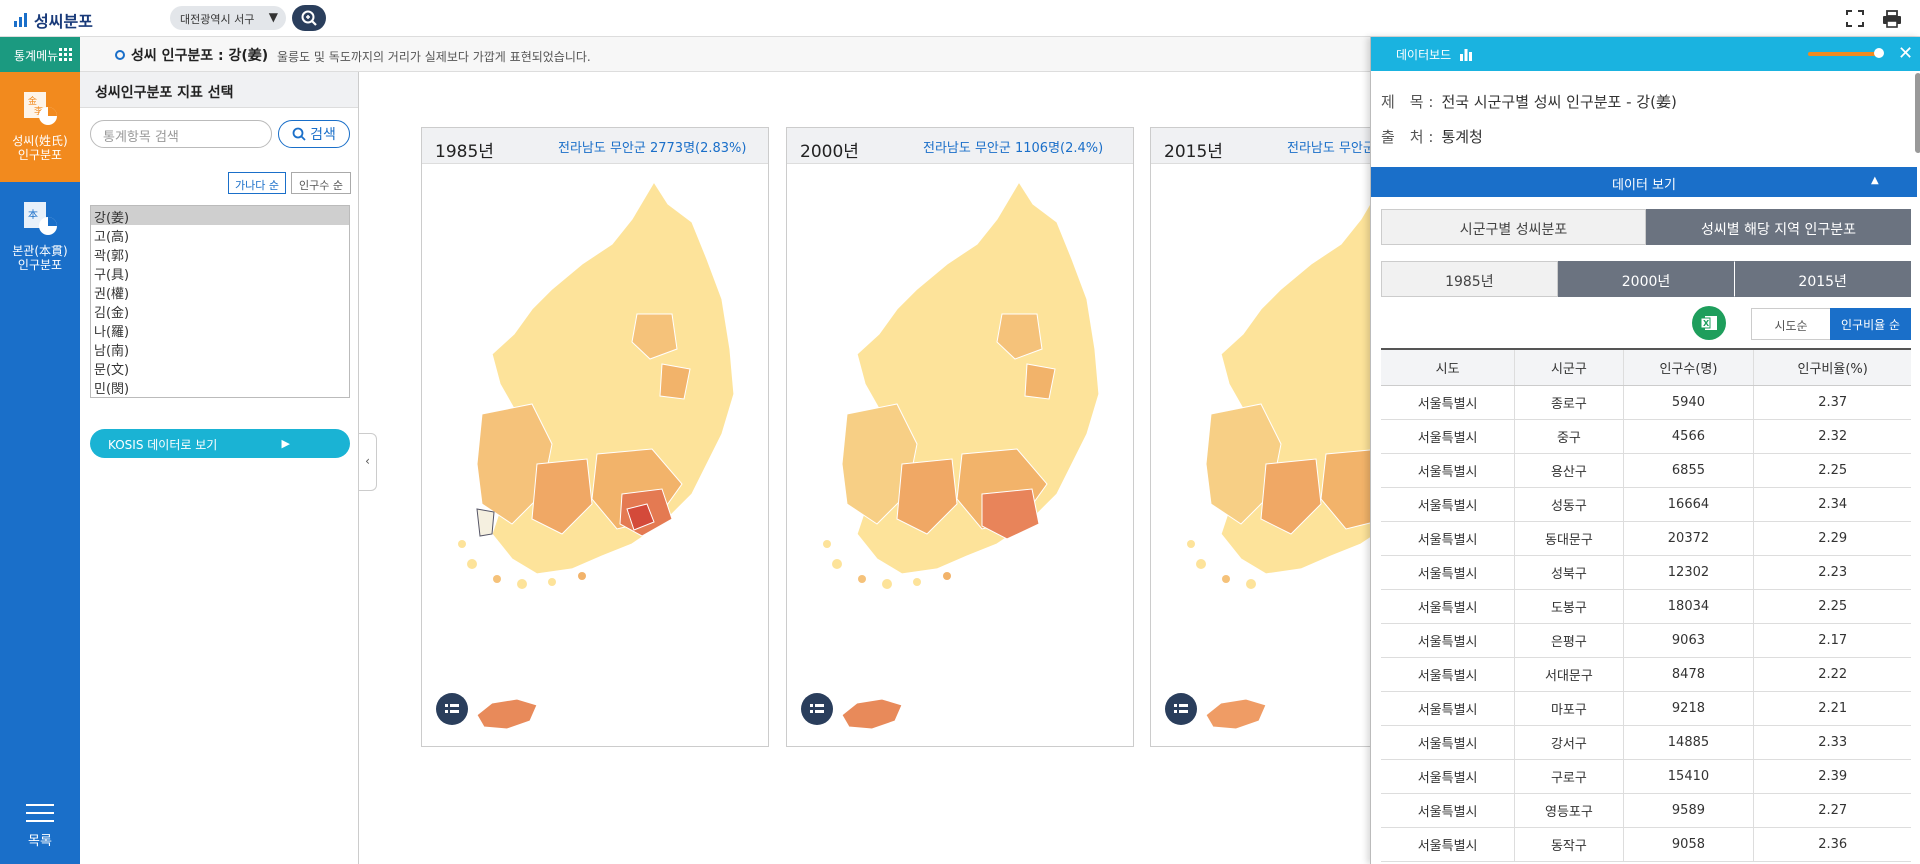 The width and height of the screenshot is (1920, 864). I want to click on table-row: 서울특별시 동작구 9058 2.36, so click(1646, 844).